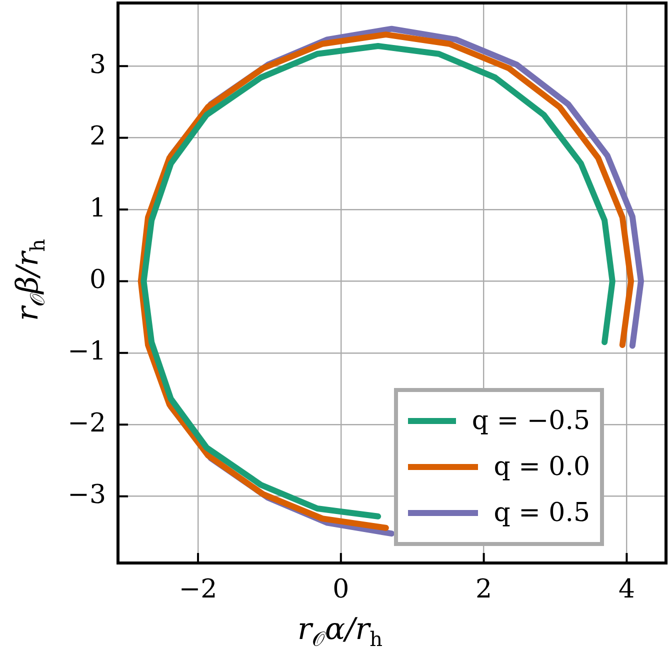  I want to click on x-tick-label: −2, so click(198, 589).